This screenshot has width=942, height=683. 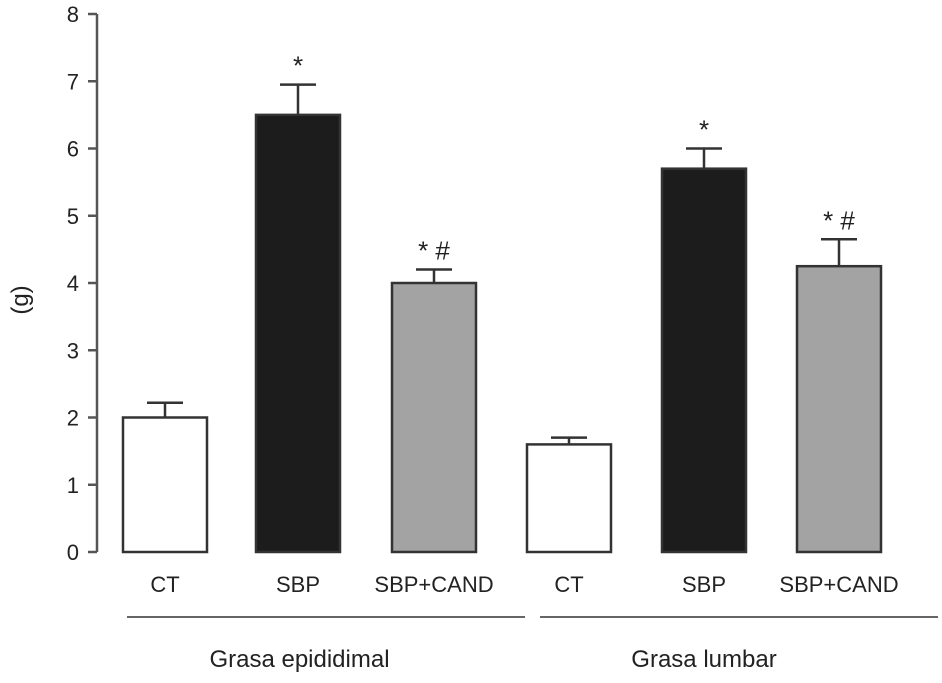 What do you see at coordinates (568, 584) in the screenshot?
I see `category-label-1-0: CT` at bounding box center [568, 584].